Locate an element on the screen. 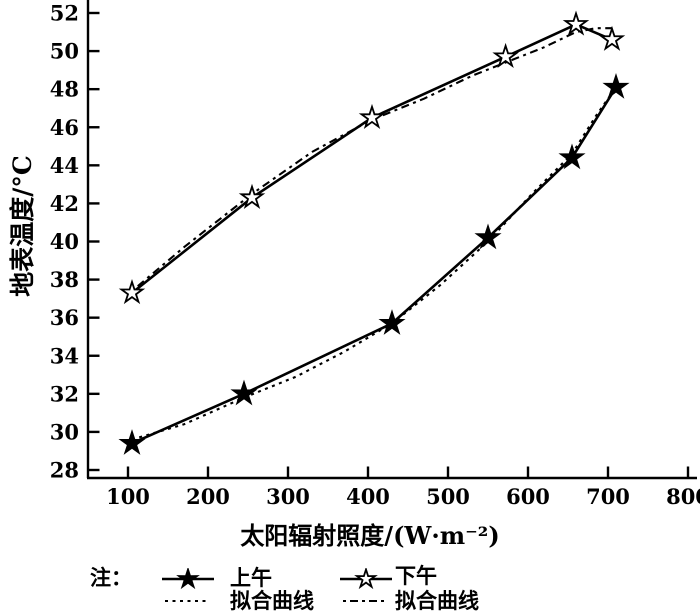  x-tick-label: 100 is located at coordinates (128, 496).